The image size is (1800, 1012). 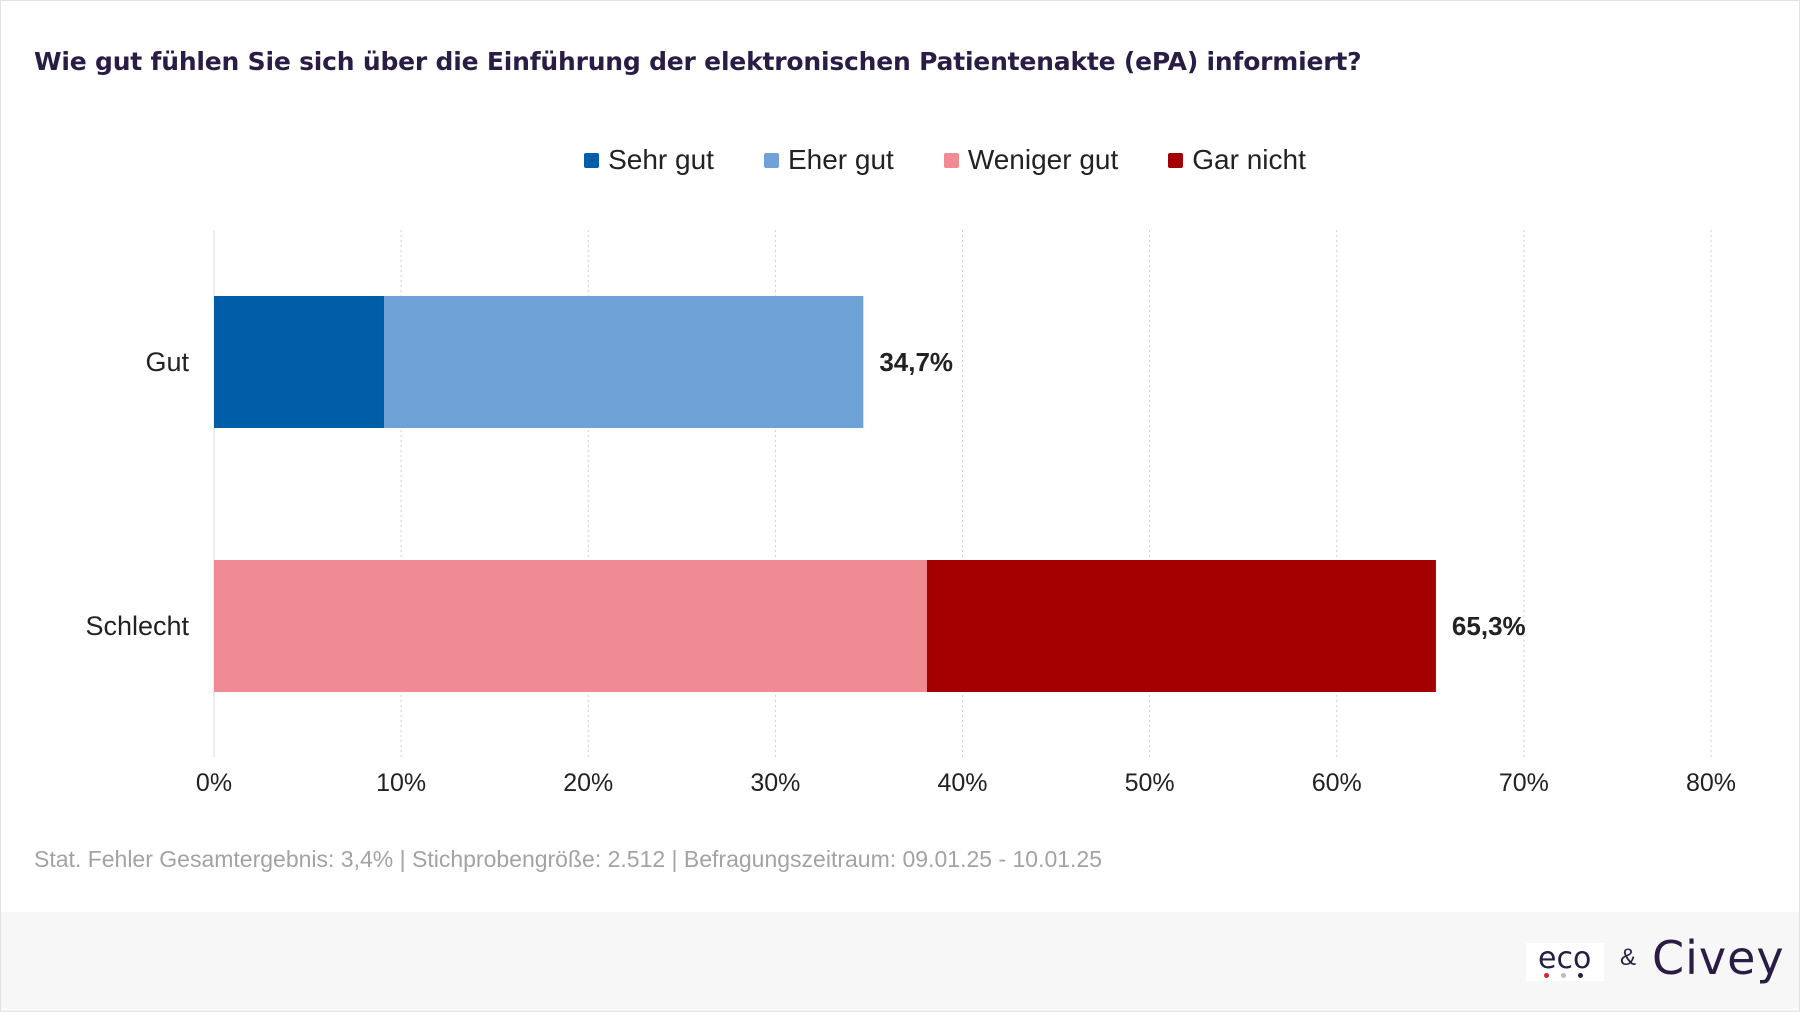 What do you see at coordinates (1565, 958) in the screenshot?
I see `eco-logo-text: eco` at bounding box center [1565, 958].